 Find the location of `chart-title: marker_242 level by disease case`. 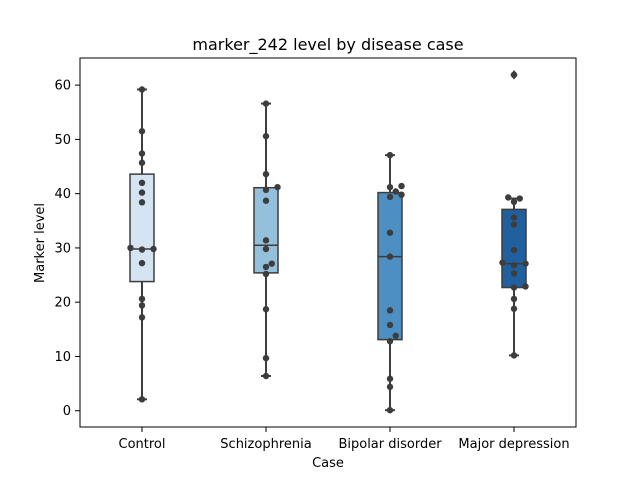

chart-title: marker_242 level by disease case is located at coordinates (327, 45).